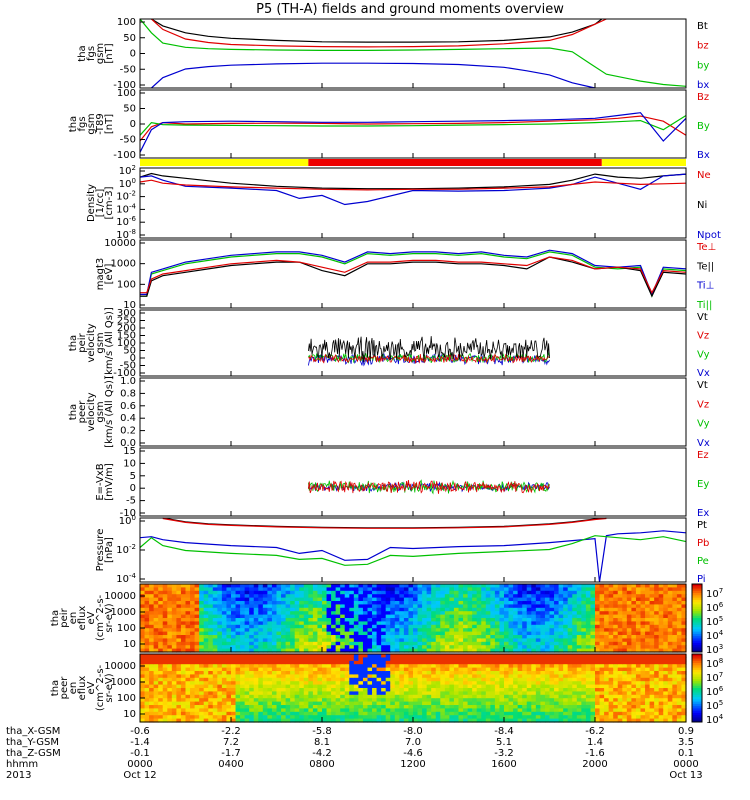 The image size is (750, 800). What do you see at coordinates (100, 342) in the screenshot?
I see `y-axis-label: gsm` at bounding box center [100, 342].